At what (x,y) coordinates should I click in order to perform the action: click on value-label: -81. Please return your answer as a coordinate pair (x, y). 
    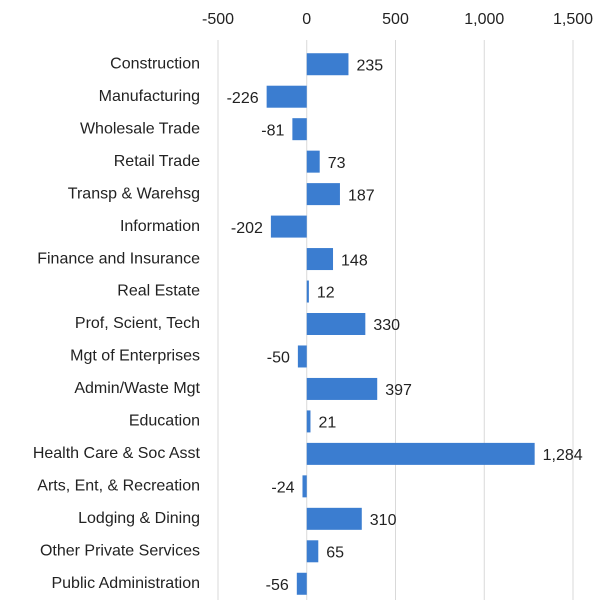
    Looking at the image, I should click on (272, 130).